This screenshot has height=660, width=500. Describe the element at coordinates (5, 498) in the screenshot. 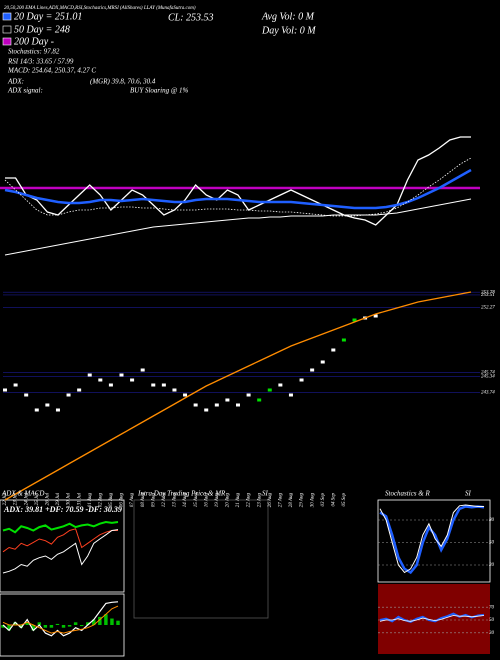

I see `x-tick-label: 22 Jul` at that location.